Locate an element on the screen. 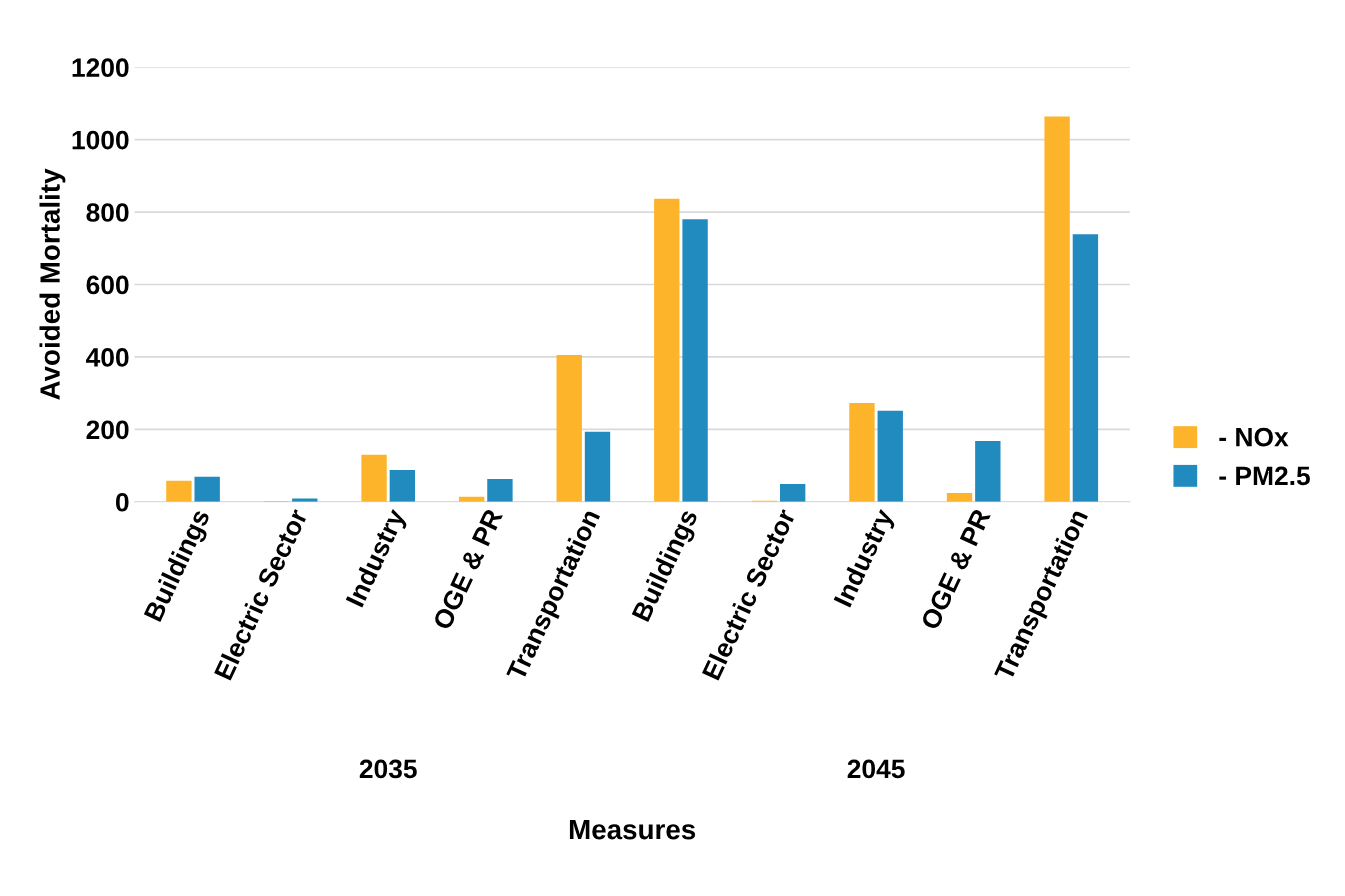  text: 2045 is located at coordinates (876, 769).